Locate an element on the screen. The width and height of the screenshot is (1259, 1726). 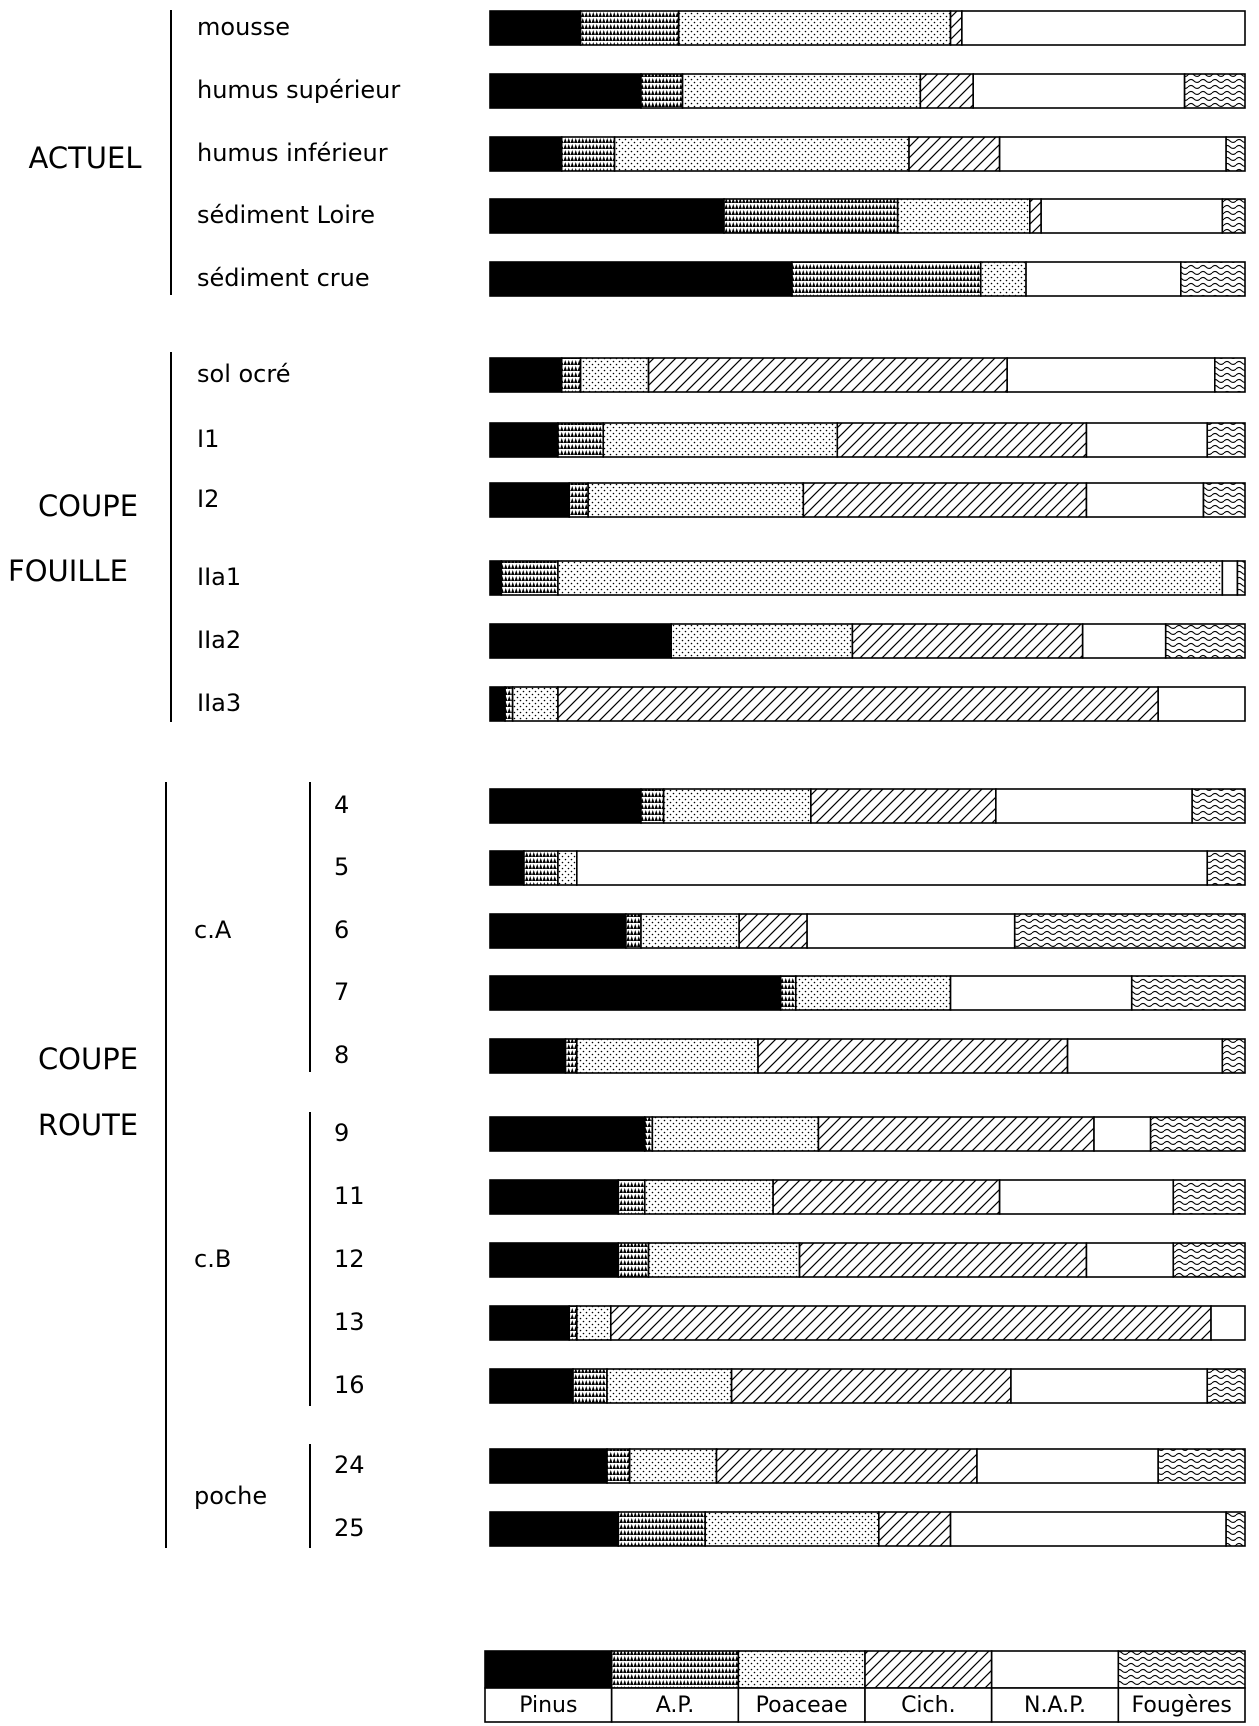
row-13-segment-pinus is located at coordinates (530, 1323).